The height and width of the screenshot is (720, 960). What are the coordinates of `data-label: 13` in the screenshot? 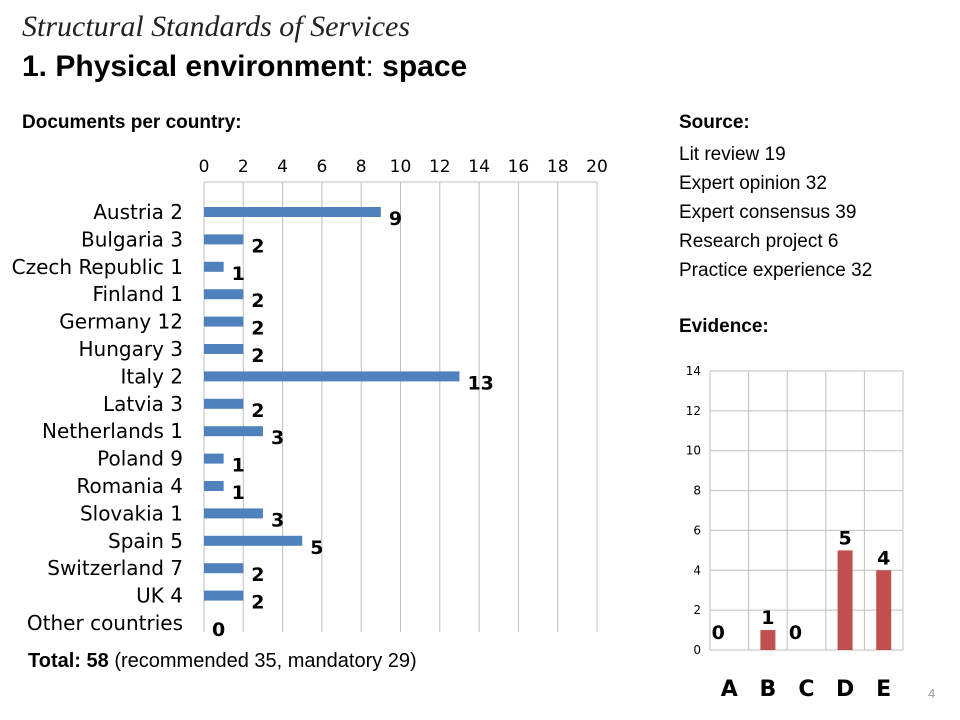 It's located at (480, 383).